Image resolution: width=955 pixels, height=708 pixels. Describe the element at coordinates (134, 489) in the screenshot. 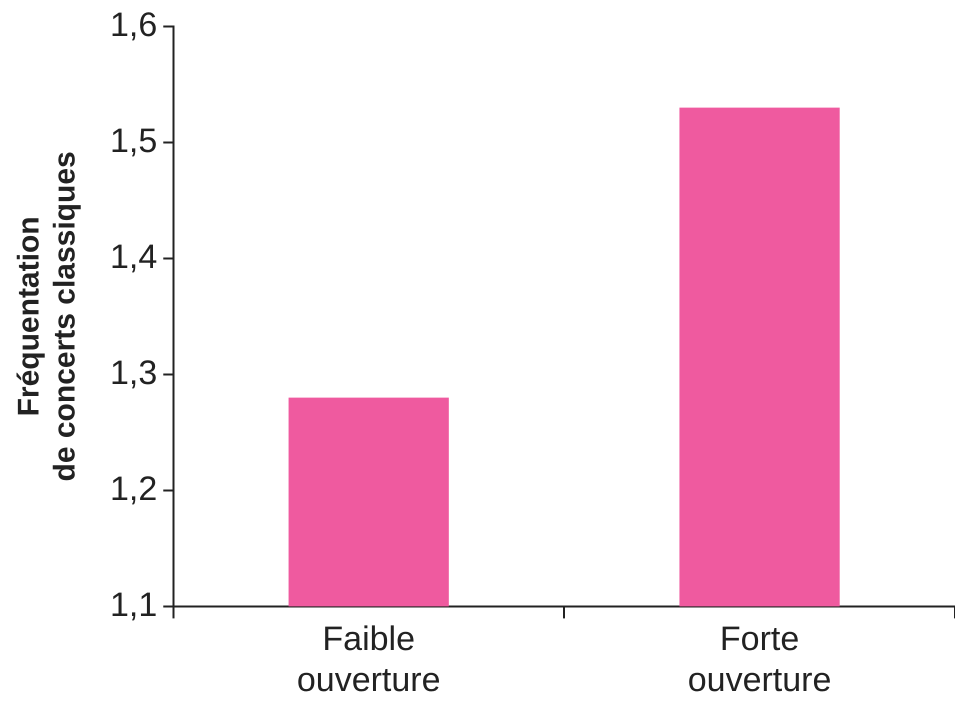

I see `y-tick-label: 1,2` at that location.